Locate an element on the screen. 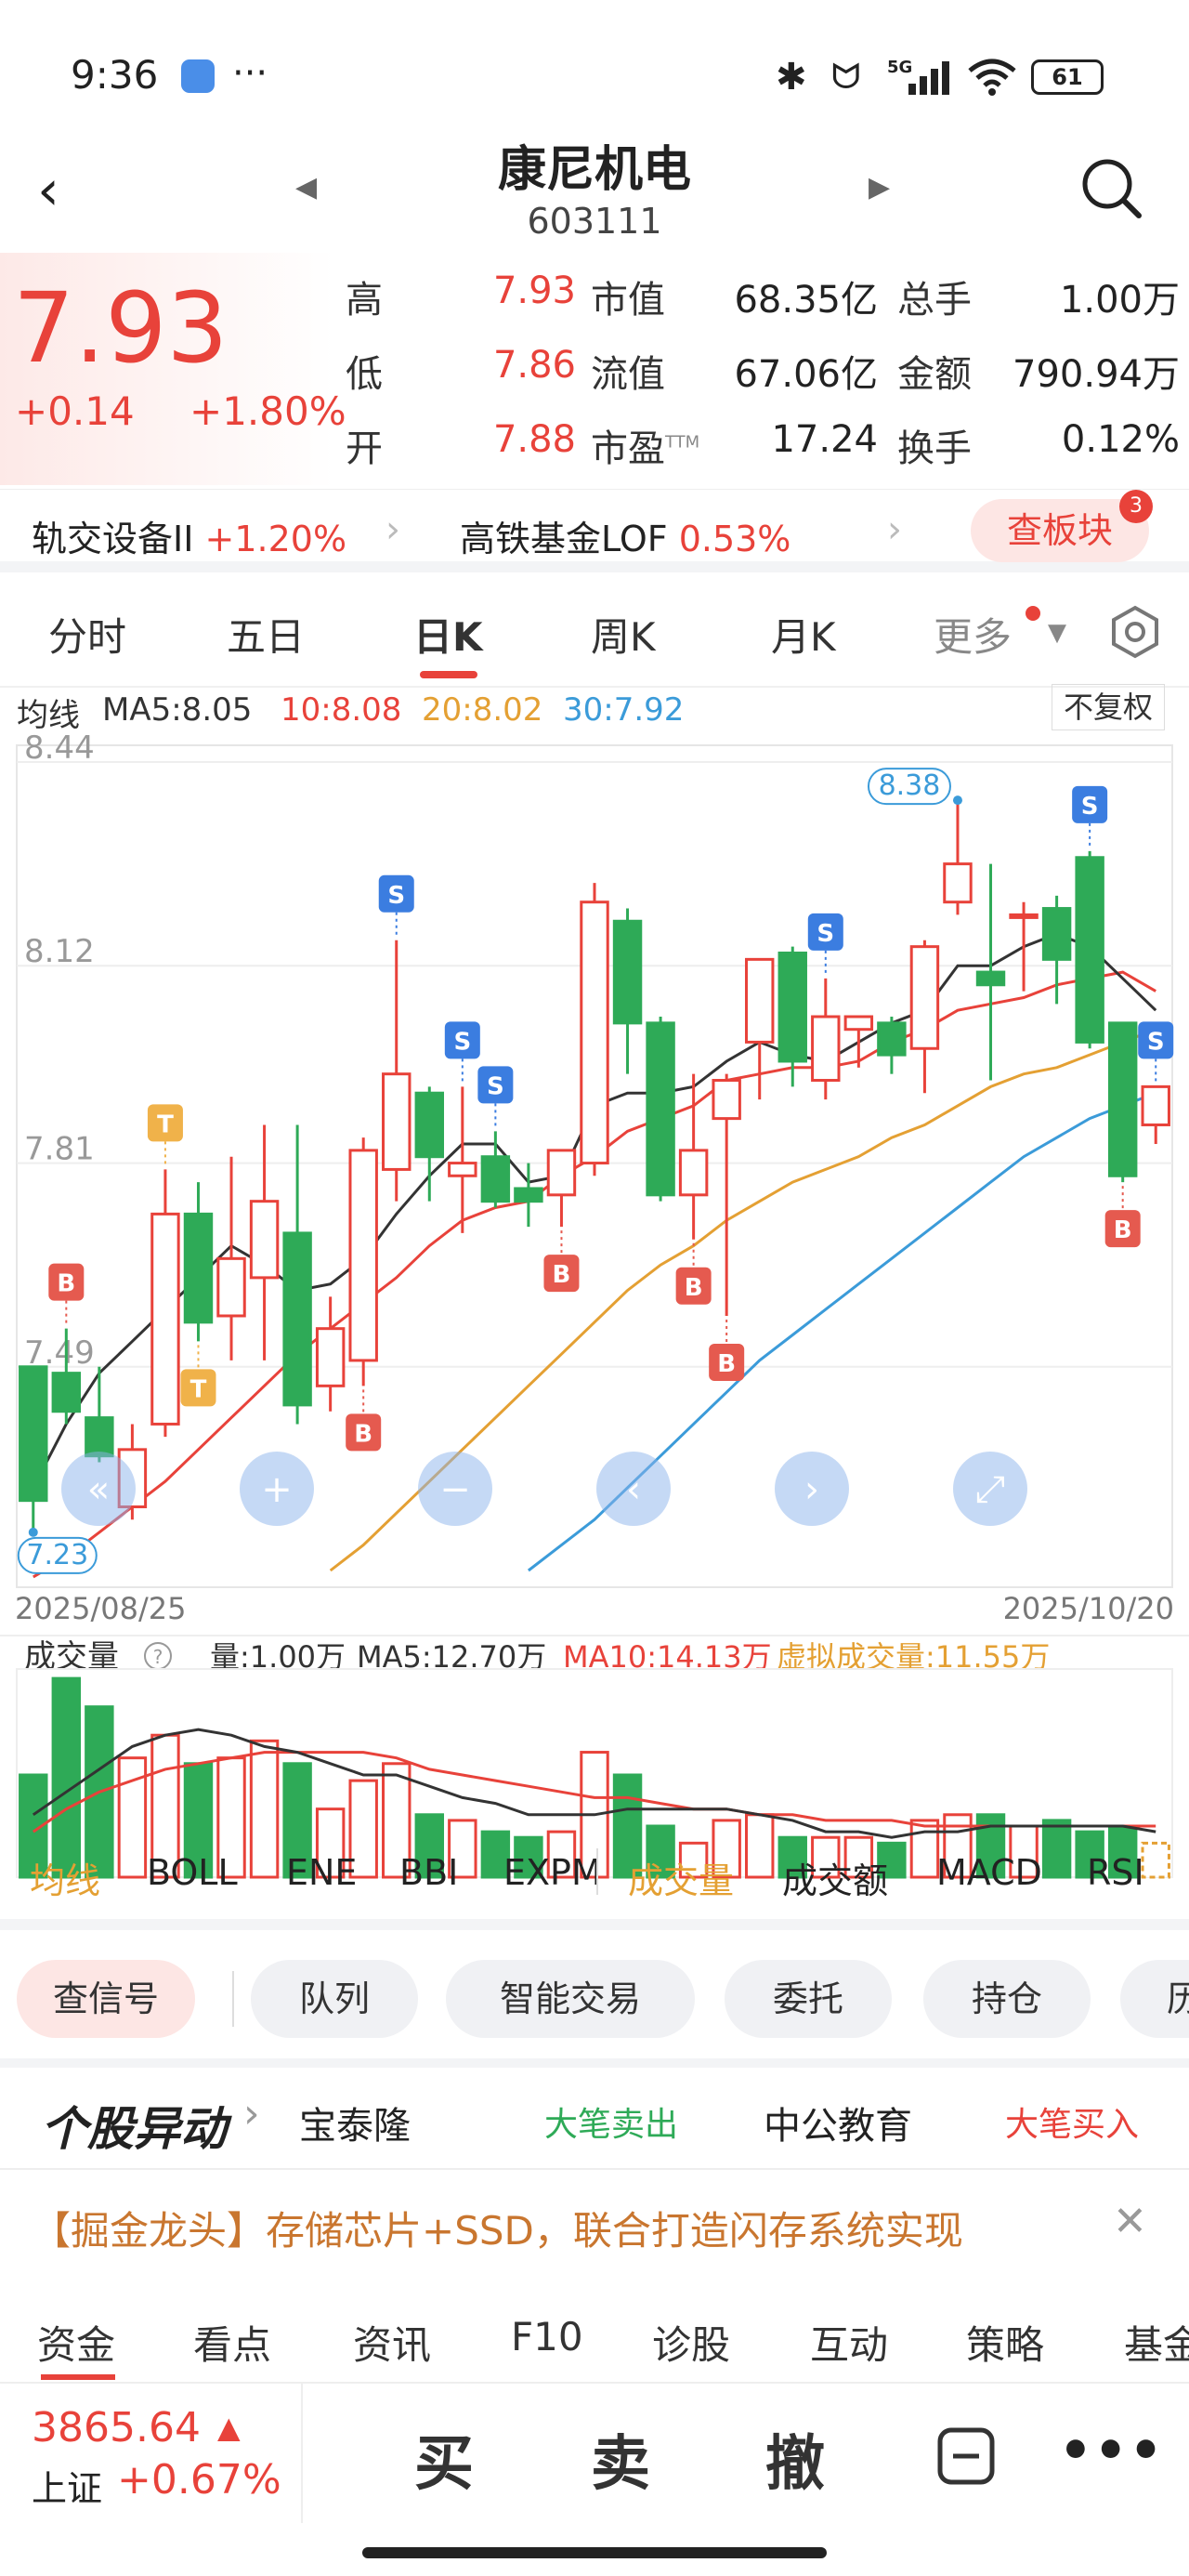 This screenshot has width=1189, height=2576. cancel-order-button: 撤 is located at coordinates (795, 2464).